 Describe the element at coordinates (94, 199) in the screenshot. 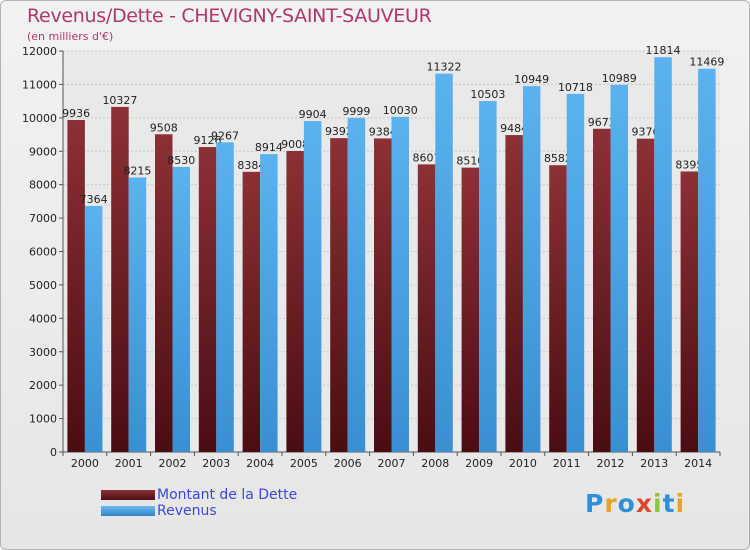

I see `data-label-revenue: 7364` at that location.